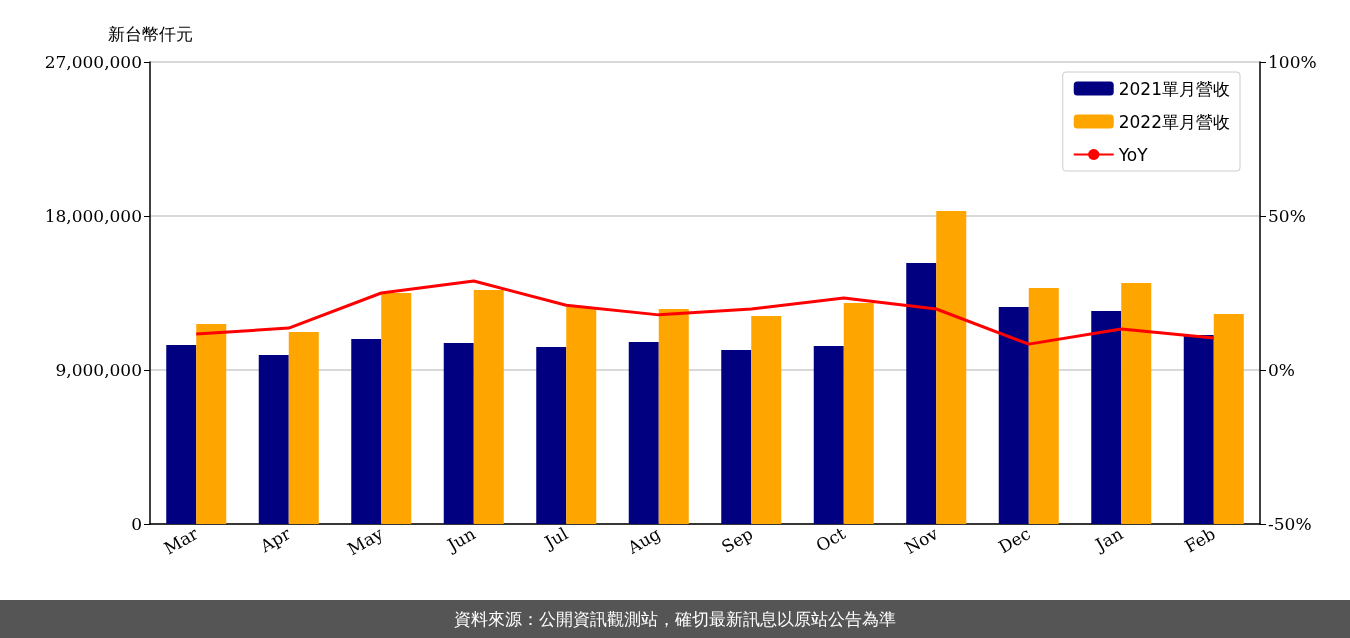  What do you see at coordinates (1281, 370) in the screenshot?
I see `y2-tick-label: 0%` at bounding box center [1281, 370].